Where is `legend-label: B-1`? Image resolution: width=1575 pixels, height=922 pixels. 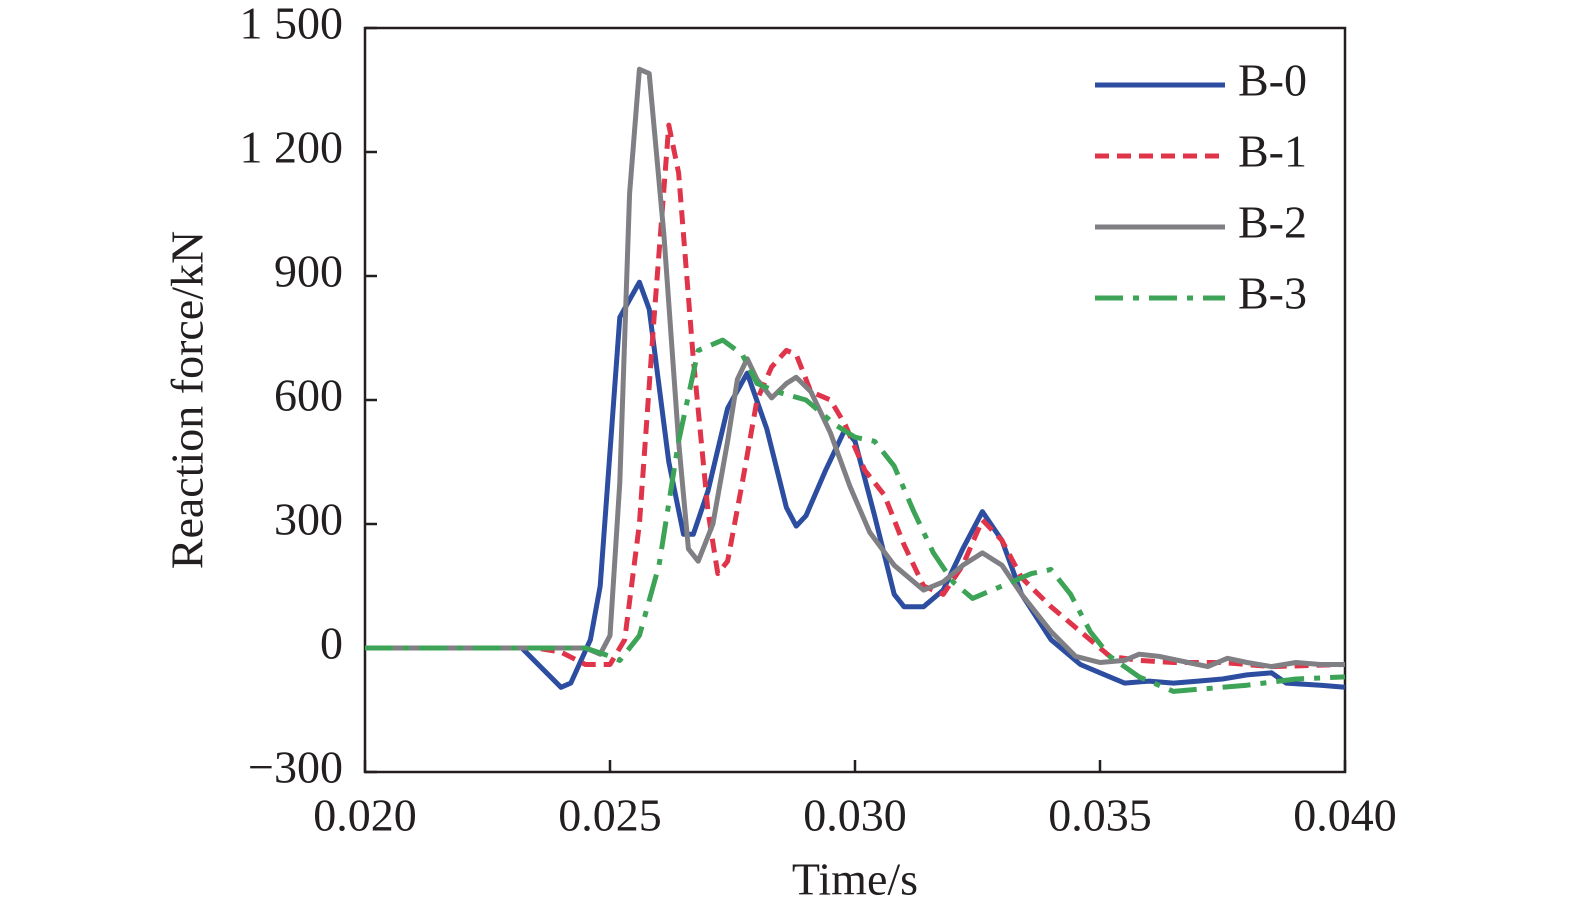 legend-label: B-1 is located at coordinates (1272, 151).